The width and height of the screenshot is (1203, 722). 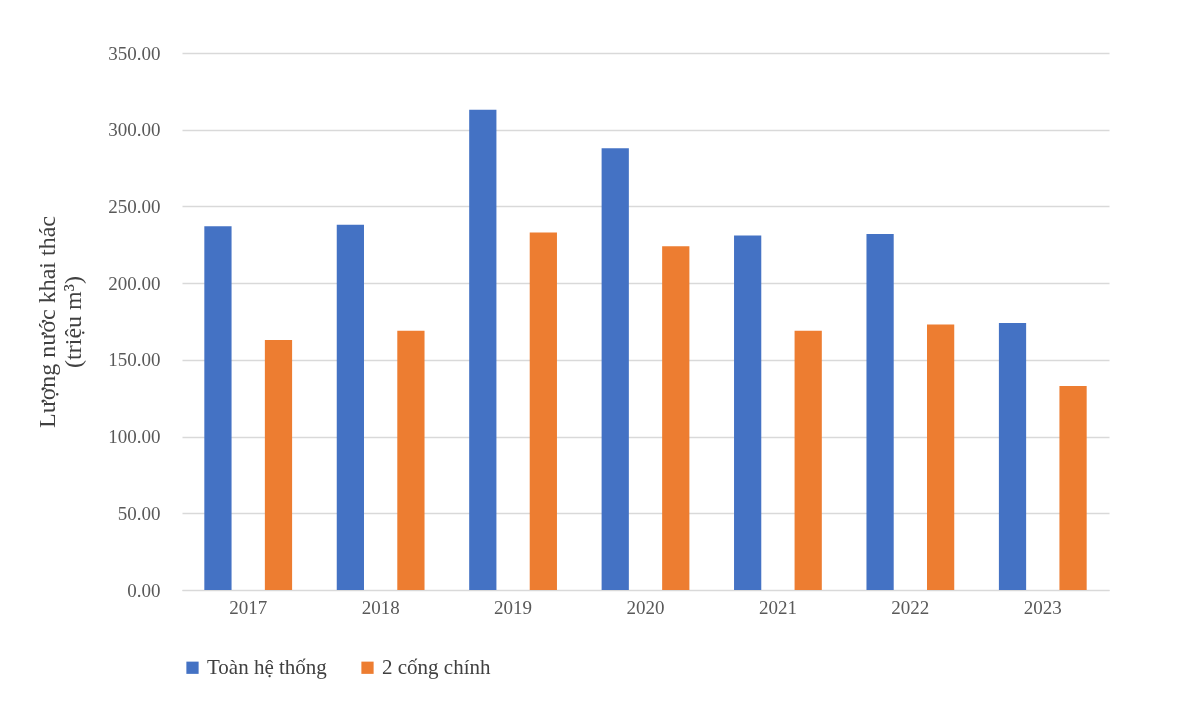 What do you see at coordinates (60, 322) in the screenshot?
I see `y-axis-title: Lượng nước khai thác (triệu m³)` at bounding box center [60, 322].